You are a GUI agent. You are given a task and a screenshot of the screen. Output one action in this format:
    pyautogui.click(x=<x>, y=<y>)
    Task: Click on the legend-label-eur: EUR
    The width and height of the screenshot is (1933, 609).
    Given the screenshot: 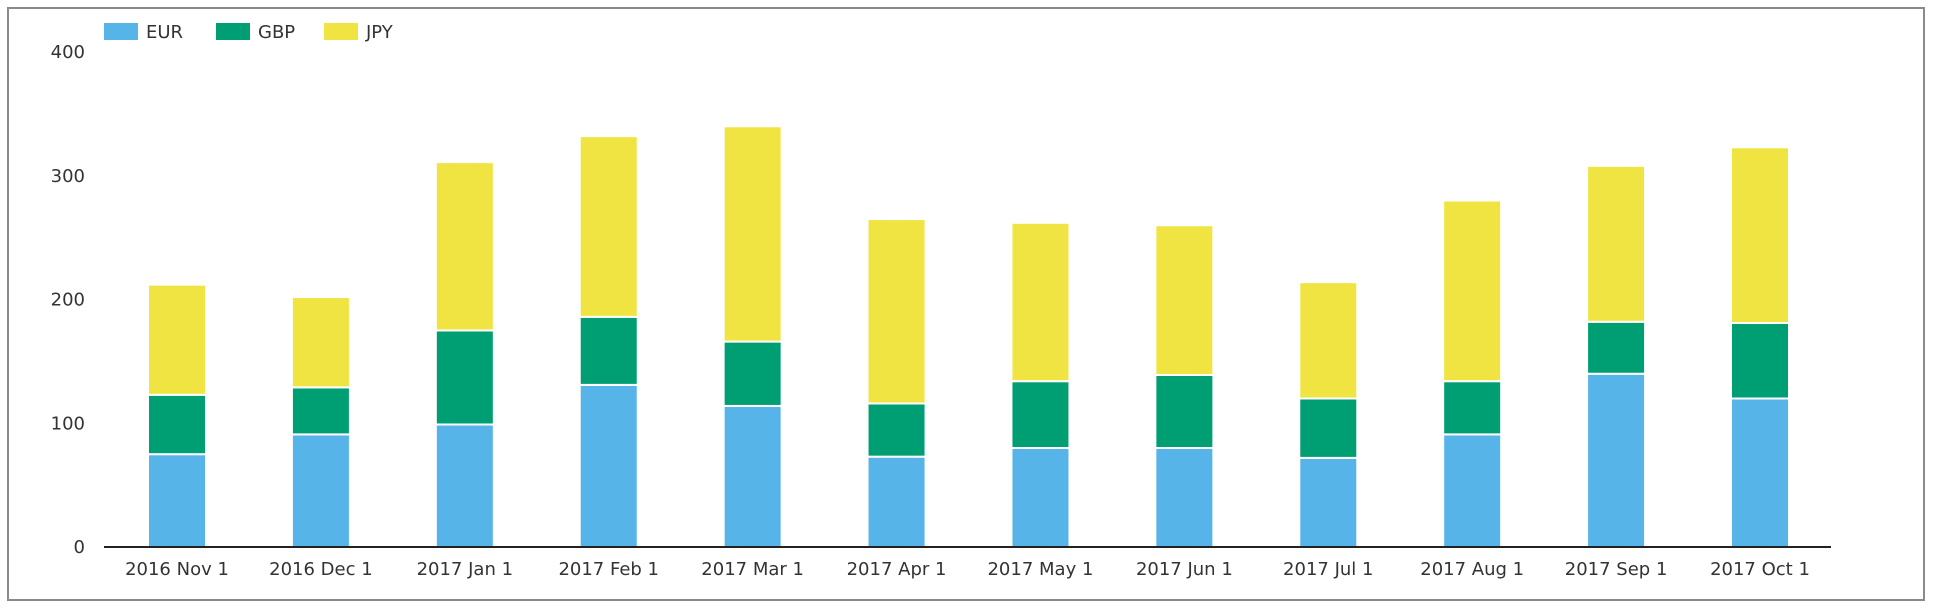 What is the action you would take?
    pyautogui.click(x=164, y=32)
    